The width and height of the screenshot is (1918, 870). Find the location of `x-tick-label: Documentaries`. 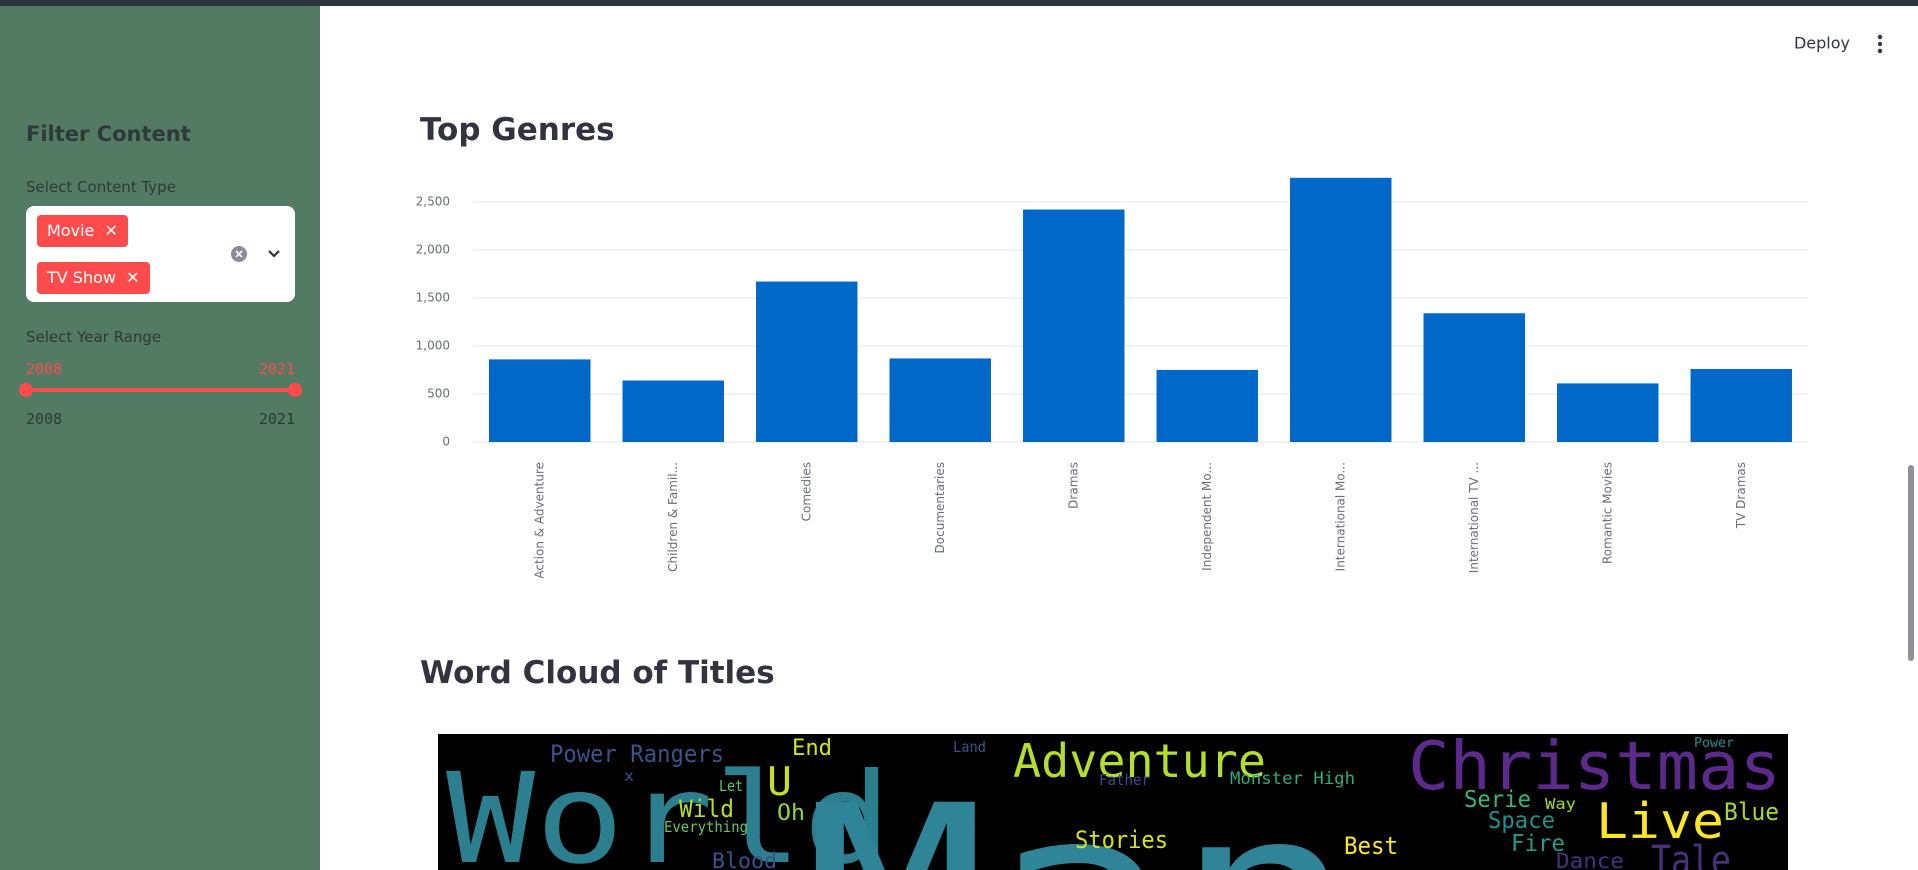

x-tick-label: Documentaries is located at coordinates (940, 507).